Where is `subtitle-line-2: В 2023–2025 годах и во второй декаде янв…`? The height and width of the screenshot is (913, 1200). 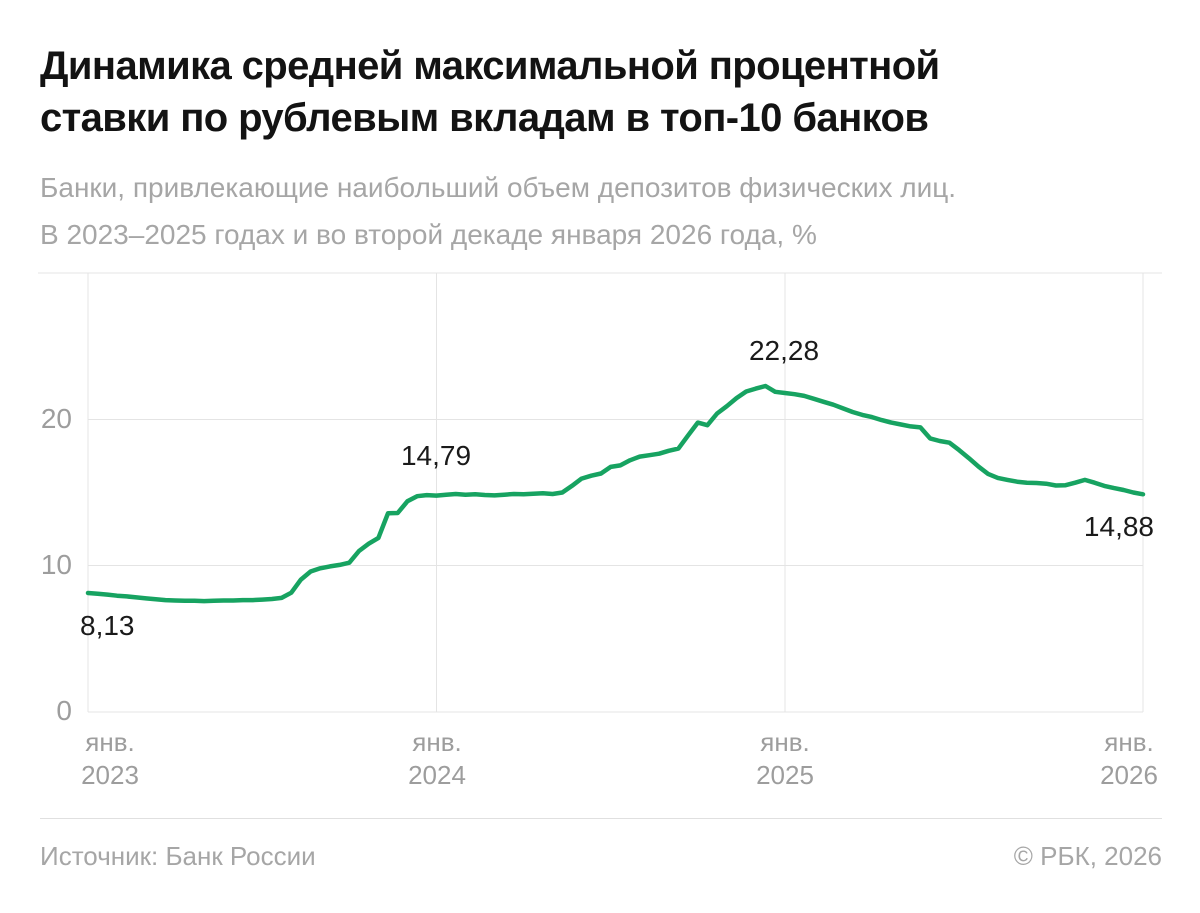
subtitle-line-2: В 2023–2025 годах и во второй декаде янв… is located at coordinates (428, 234).